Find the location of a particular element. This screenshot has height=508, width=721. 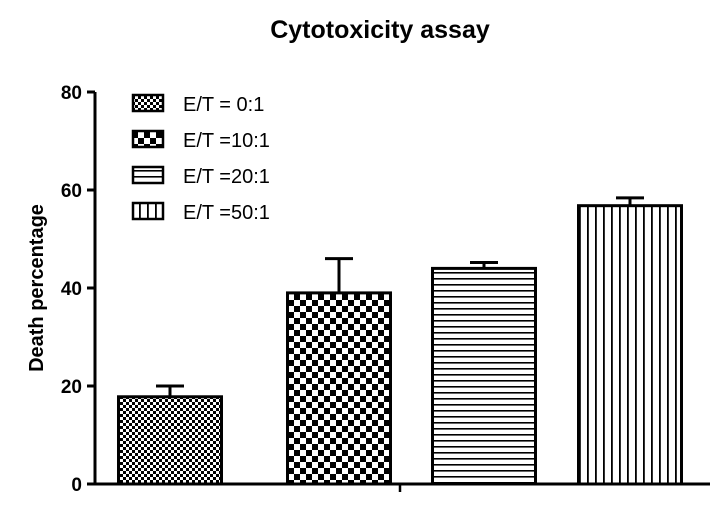

chart-title: Cytotoxicity assay is located at coordinates (380, 30).